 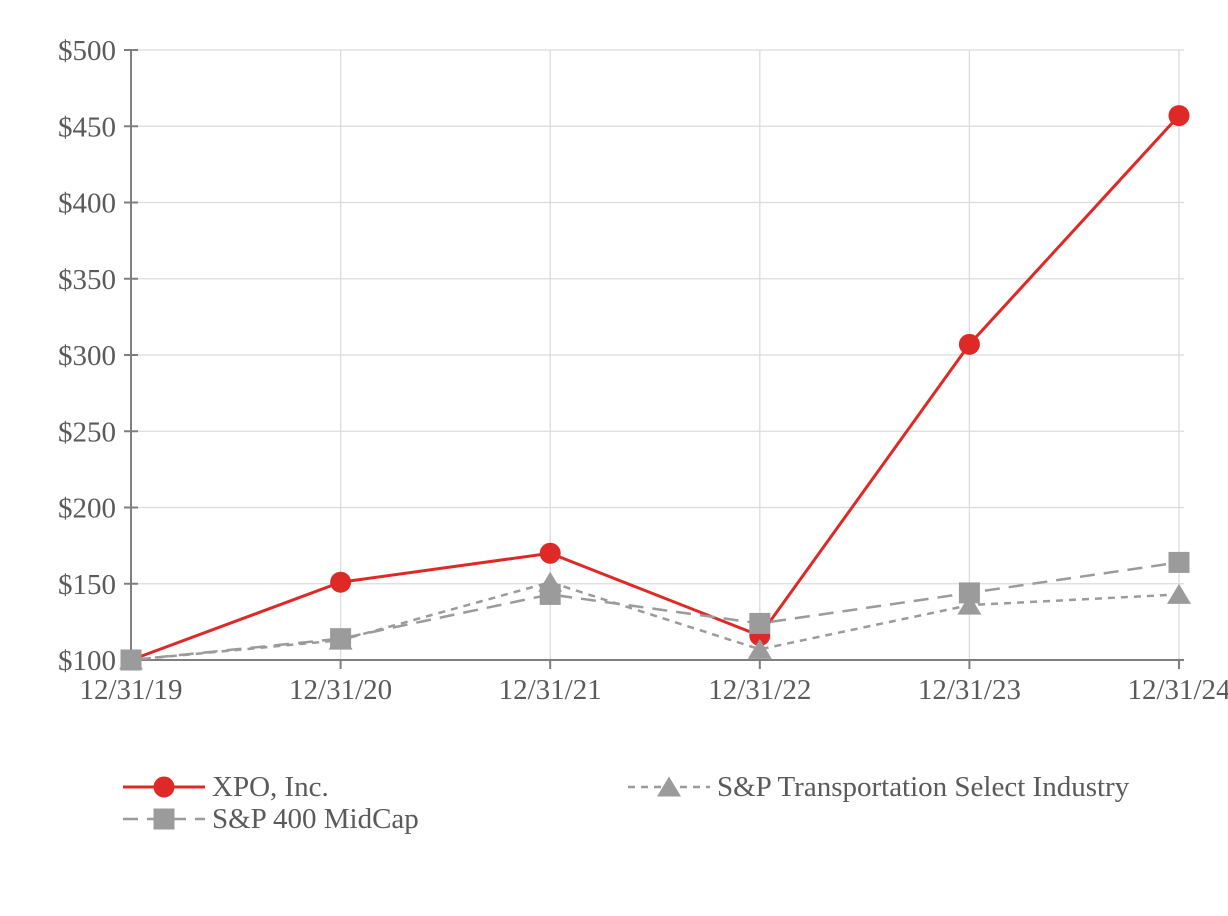 I want to click on y-tick-label: $450, so click(x=87, y=127).